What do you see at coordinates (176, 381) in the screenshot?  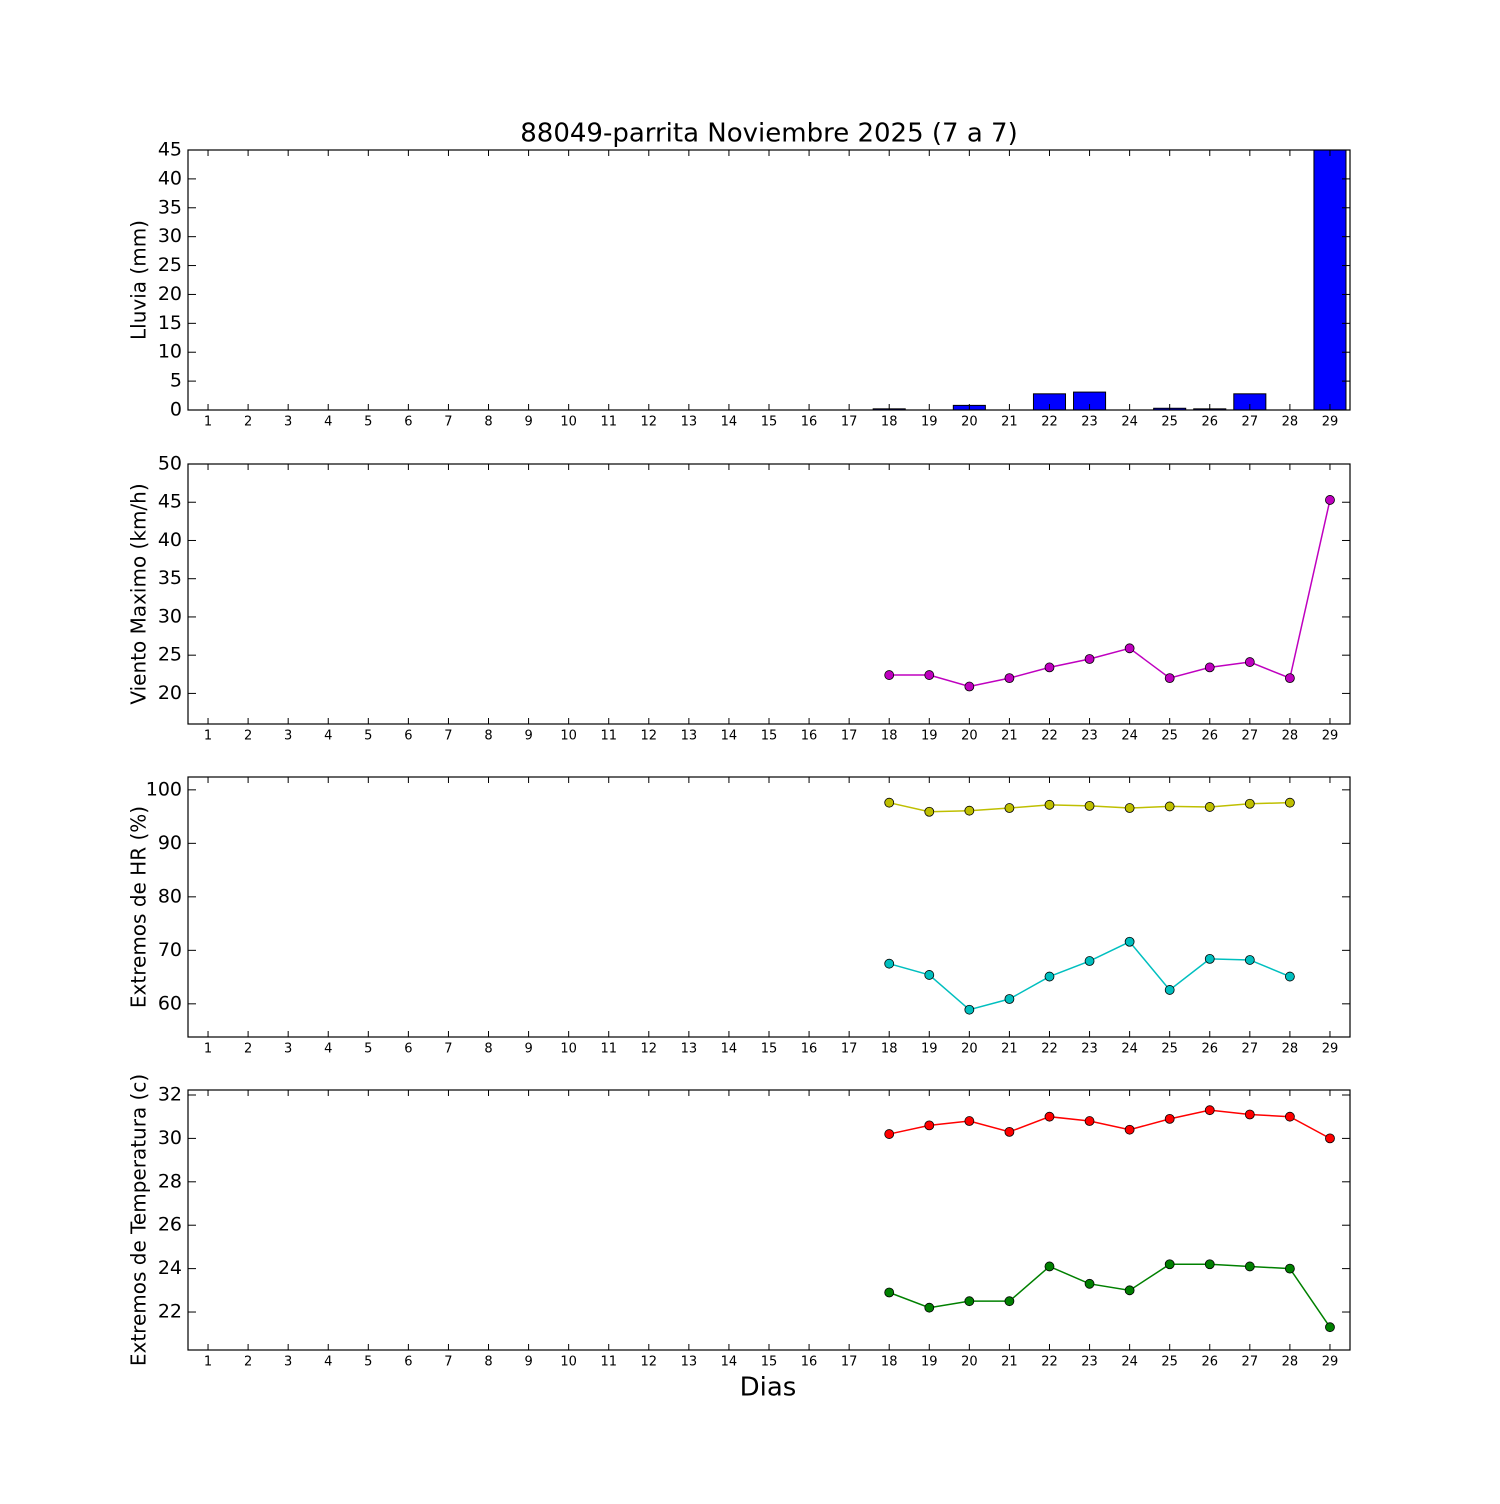 I see `y-tick-label: 5` at bounding box center [176, 381].